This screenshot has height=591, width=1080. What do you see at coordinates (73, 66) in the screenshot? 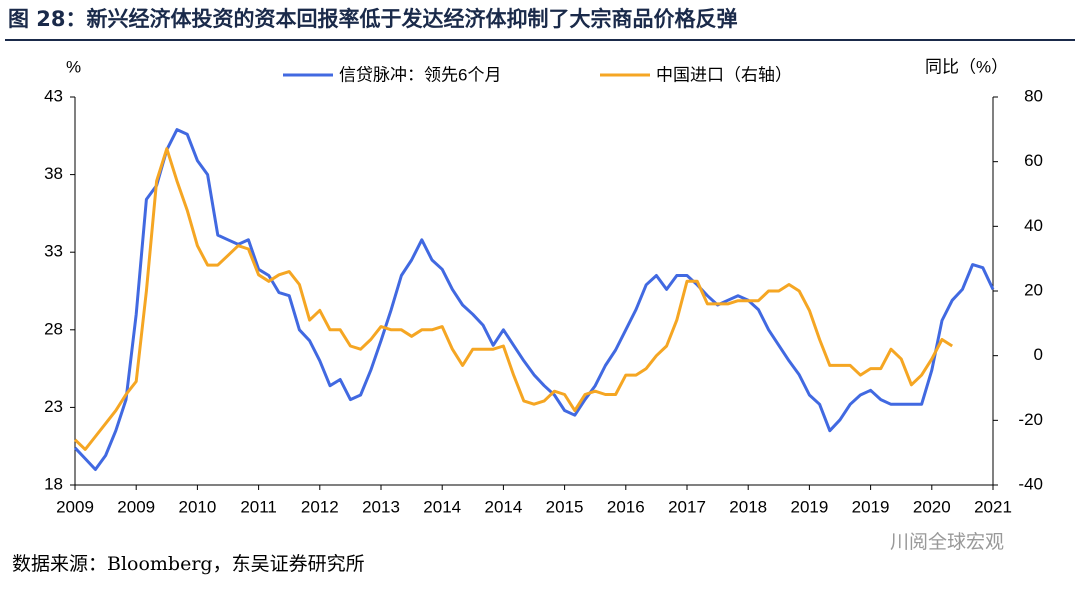
I see `y-axis-label: %` at bounding box center [73, 66].